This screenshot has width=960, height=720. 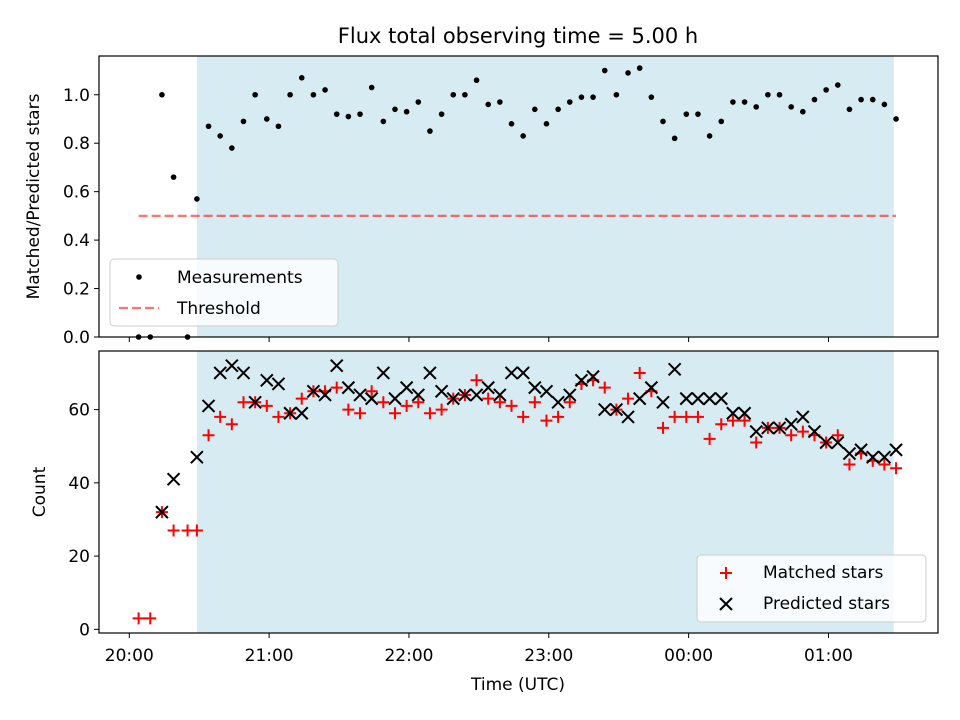 What do you see at coordinates (517, 685) in the screenshot?
I see `bottom-x-axis-label: Time (UTC)` at bounding box center [517, 685].